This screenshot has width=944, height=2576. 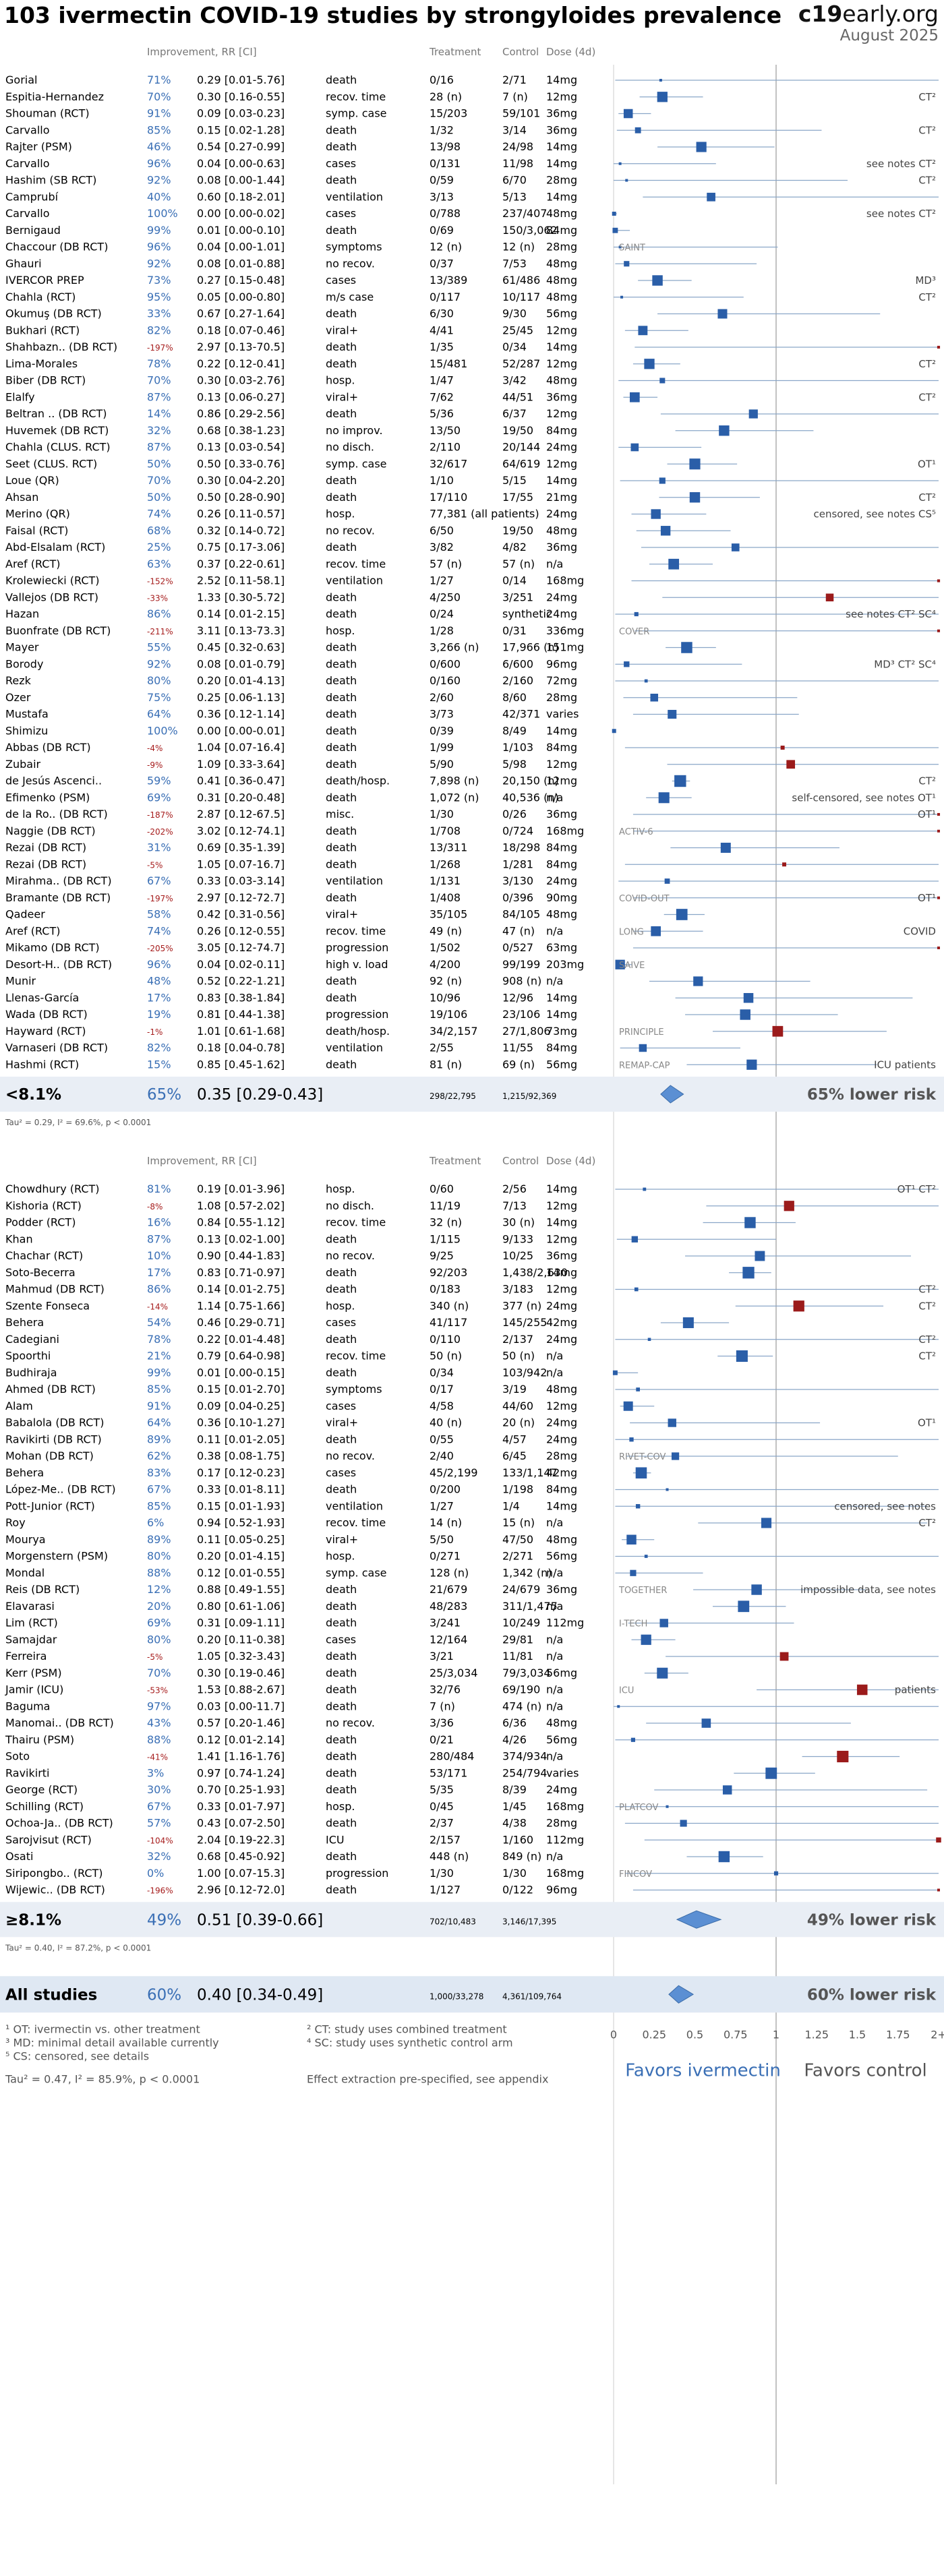 I want to click on study-rr: 0.36 [0.10-1.27], so click(x=241, y=1422).